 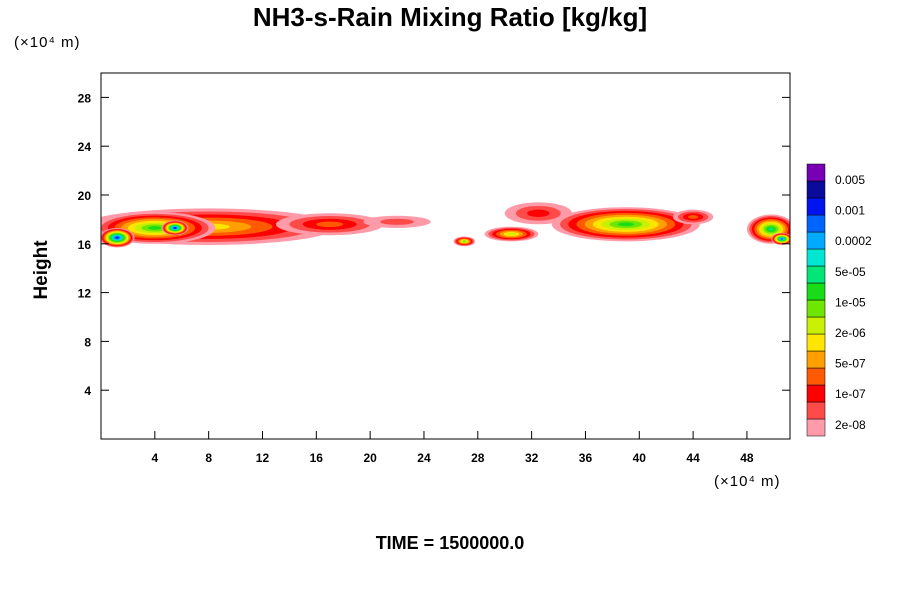 What do you see at coordinates (850, 302) in the screenshot?
I see `colorbar-label: 1e-05` at bounding box center [850, 302].